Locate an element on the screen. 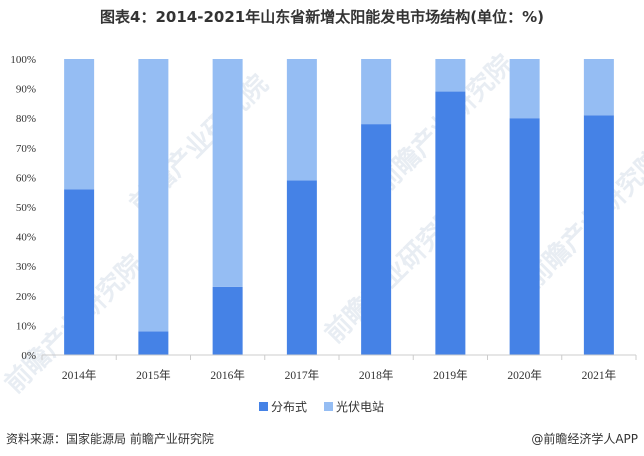  x-tick-label: 2018年 is located at coordinates (376, 375).